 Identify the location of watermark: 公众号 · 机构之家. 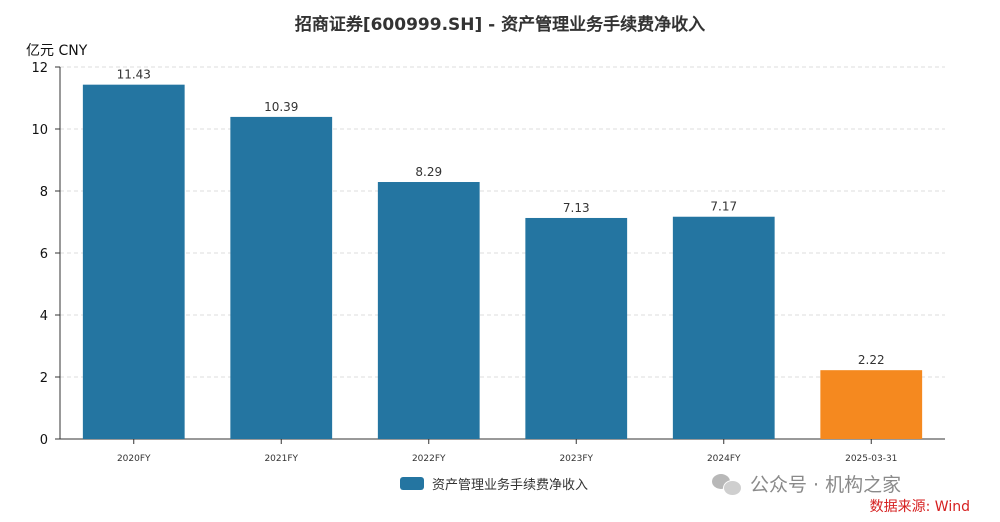
(806, 483).